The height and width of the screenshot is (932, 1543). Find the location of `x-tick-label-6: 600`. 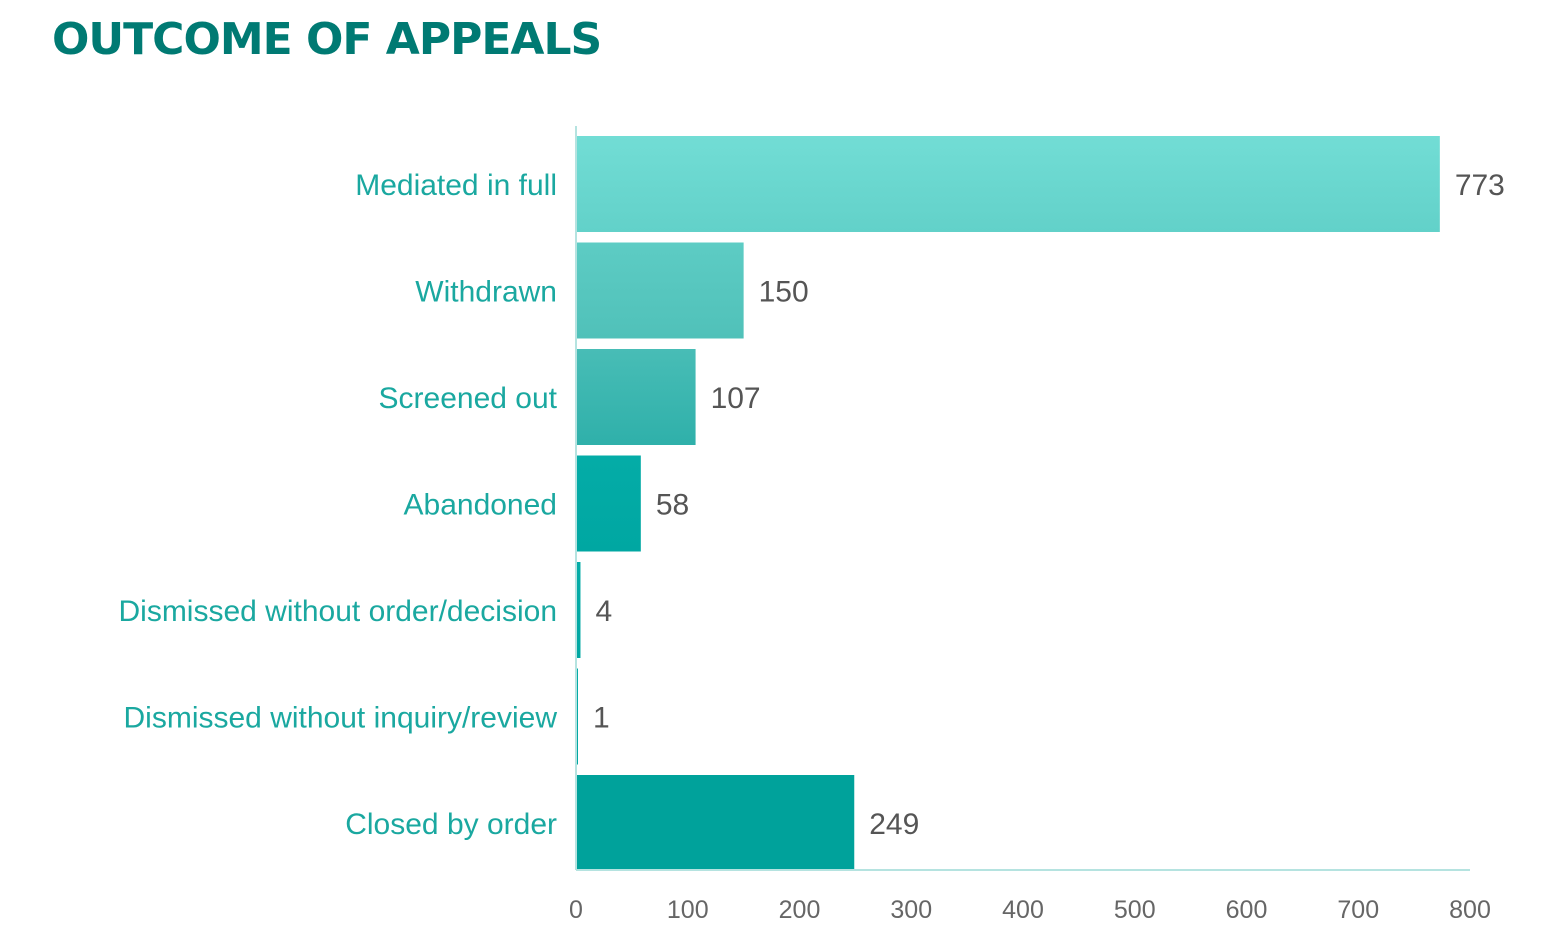

x-tick-label-6: 600 is located at coordinates (1247, 910).